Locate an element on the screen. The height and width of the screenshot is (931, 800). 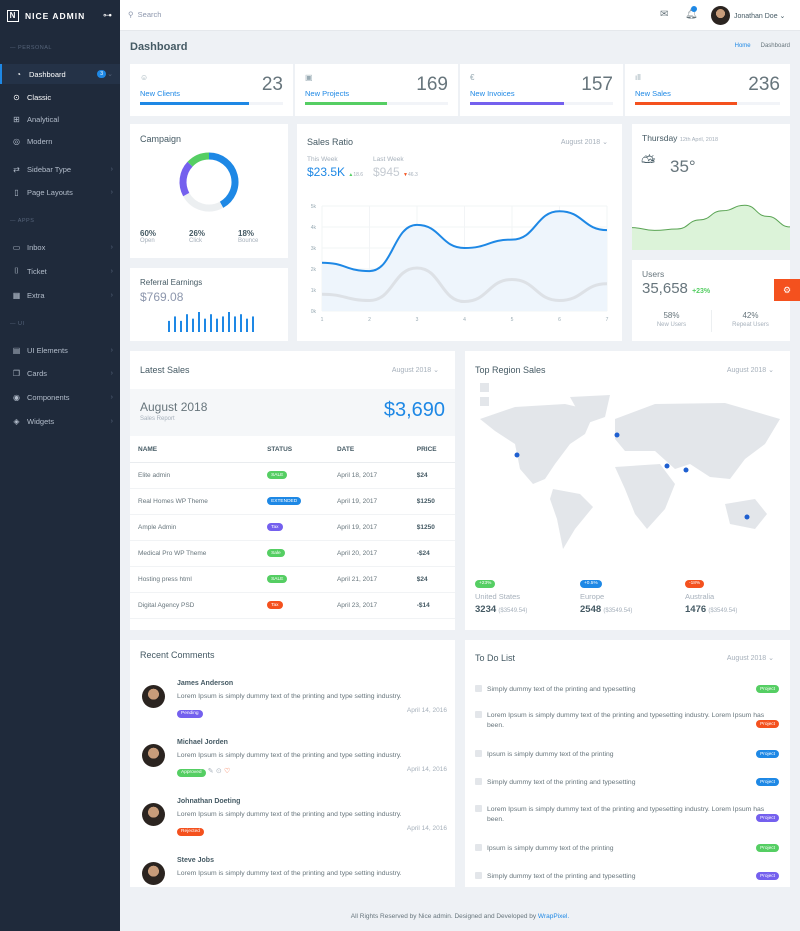
period-label: August 2018 is located at coordinates (411, 370).